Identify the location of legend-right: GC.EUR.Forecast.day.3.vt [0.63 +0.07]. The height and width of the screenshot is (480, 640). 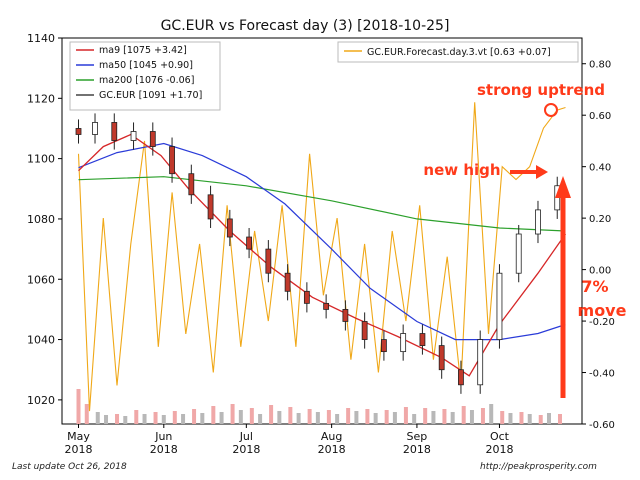
(458, 52).